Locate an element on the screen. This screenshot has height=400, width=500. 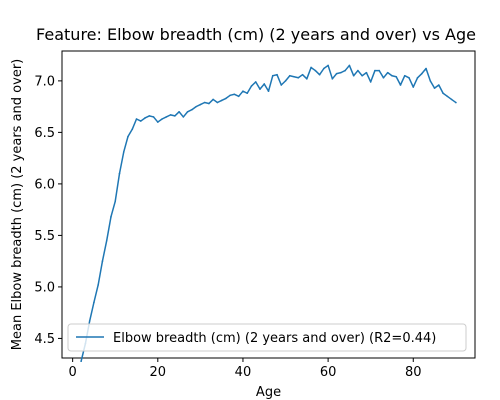
x-tick-label: 0 is located at coordinates (73, 372).